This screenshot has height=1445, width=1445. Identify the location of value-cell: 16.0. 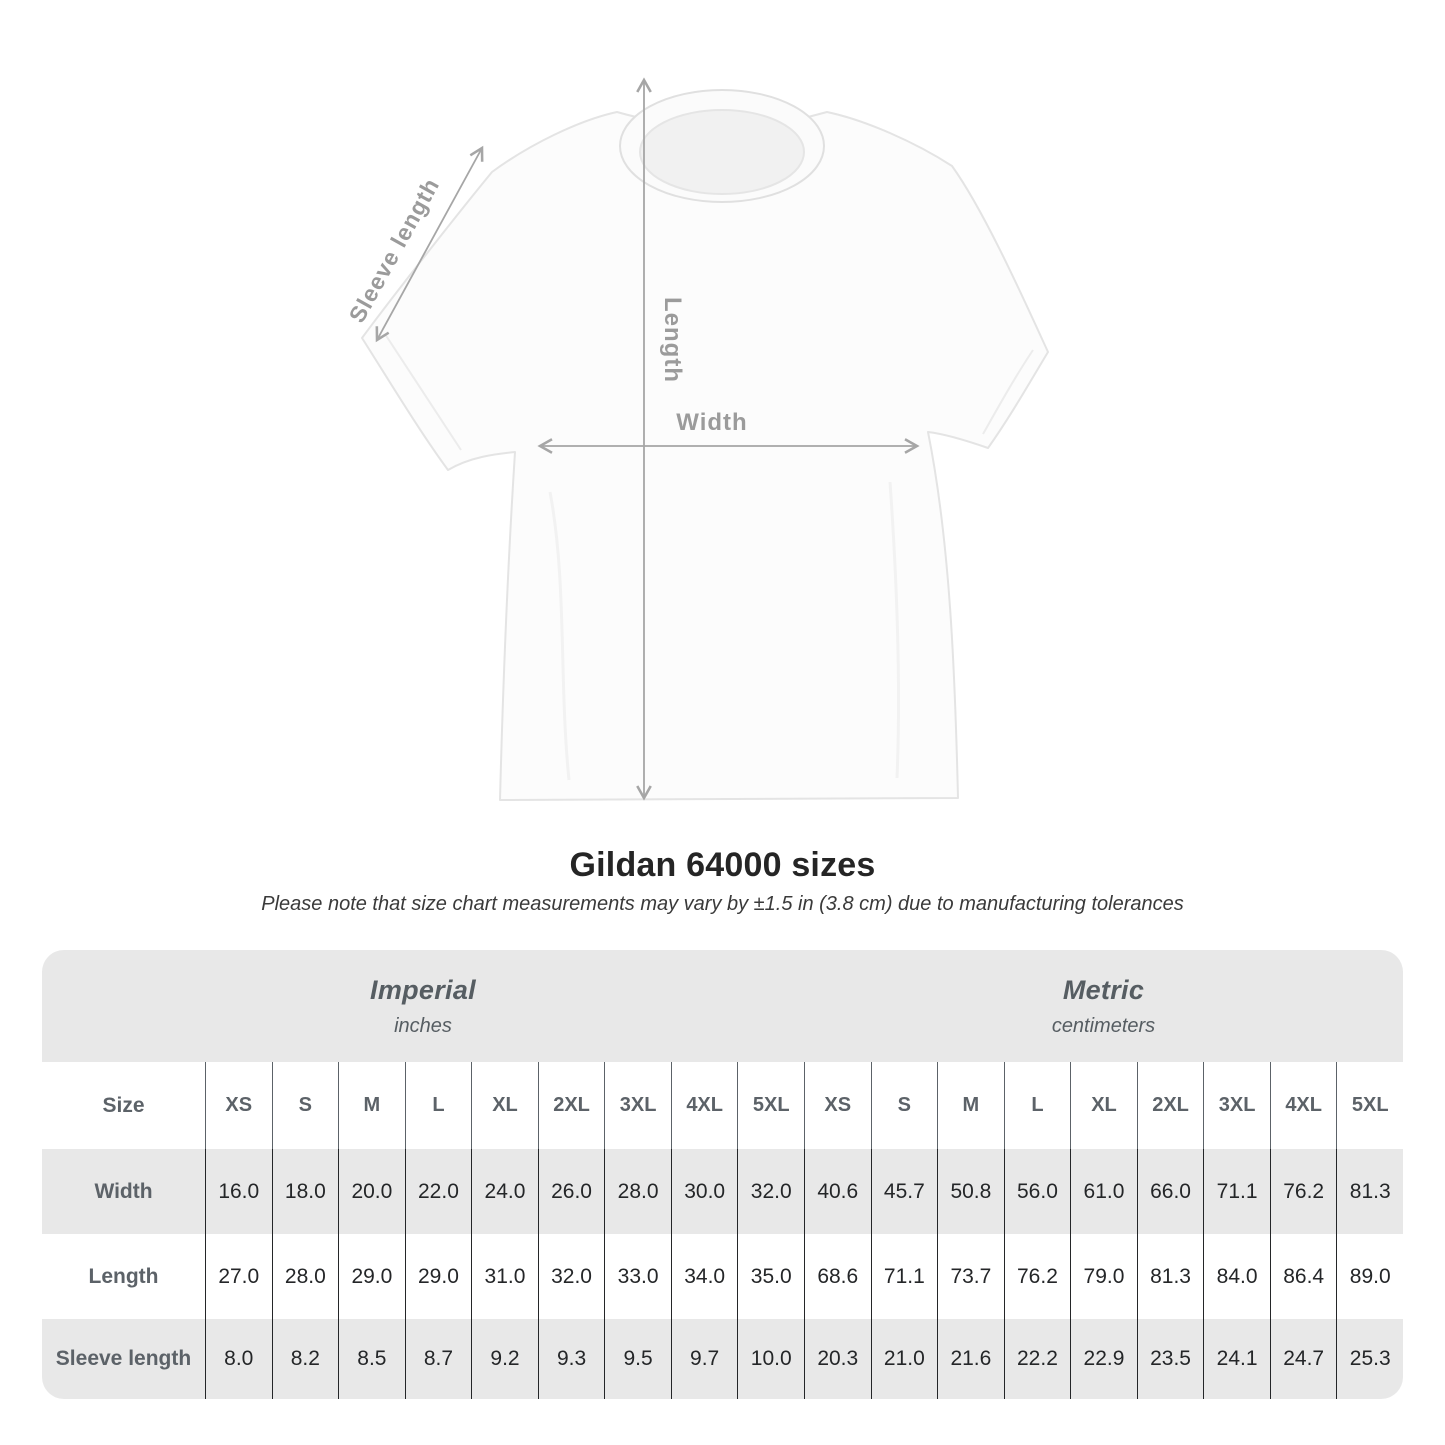
(238, 1191).